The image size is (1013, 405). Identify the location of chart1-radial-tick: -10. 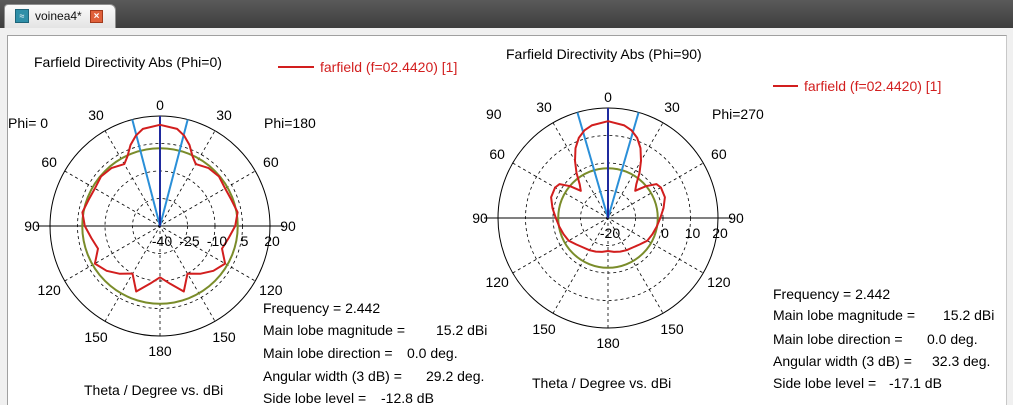
(217, 241).